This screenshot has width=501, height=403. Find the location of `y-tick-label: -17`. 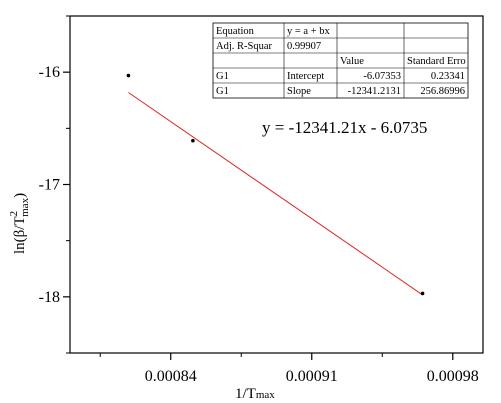

y-tick-label: -17 is located at coordinates (49, 185).